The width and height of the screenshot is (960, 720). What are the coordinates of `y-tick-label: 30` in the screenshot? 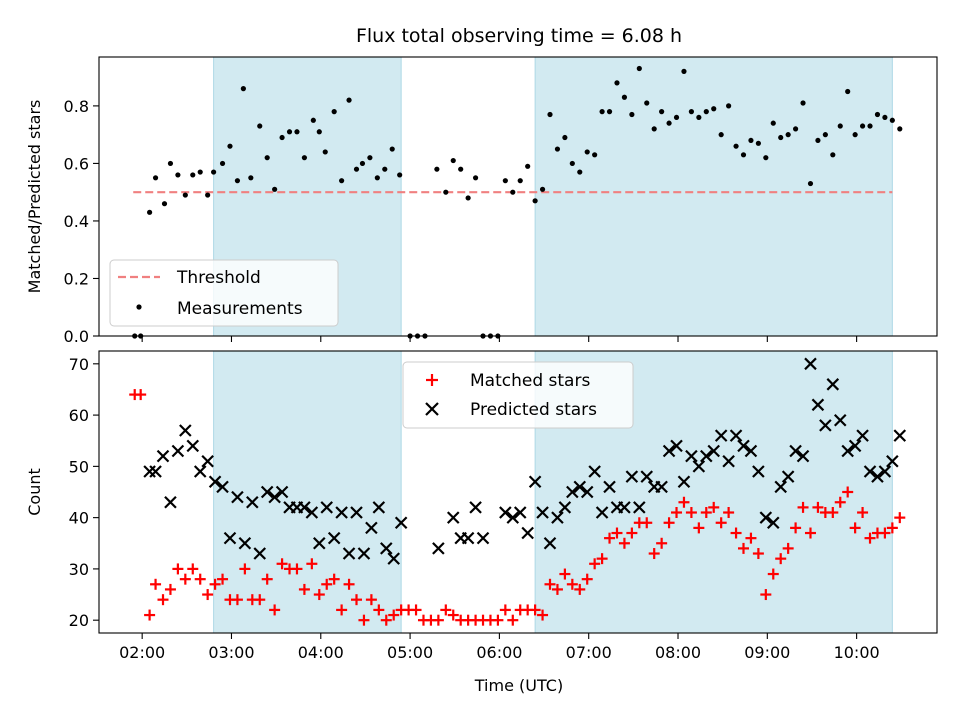 It's located at (79, 569).